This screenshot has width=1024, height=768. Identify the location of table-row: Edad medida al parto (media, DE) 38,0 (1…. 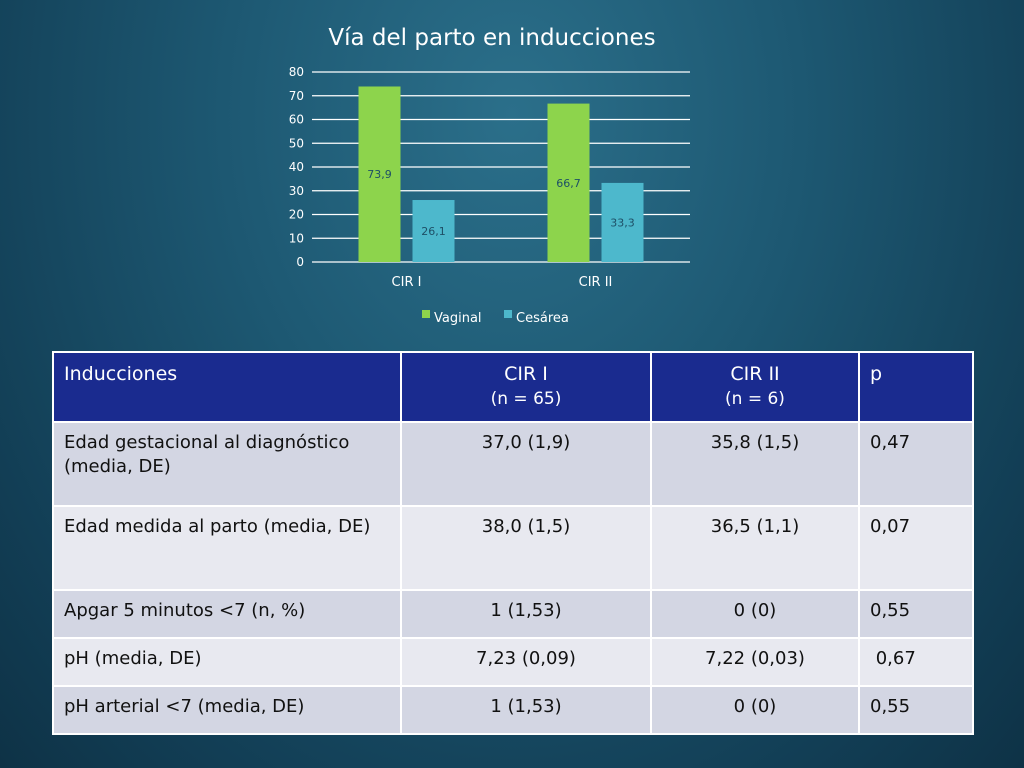
(513, 548).